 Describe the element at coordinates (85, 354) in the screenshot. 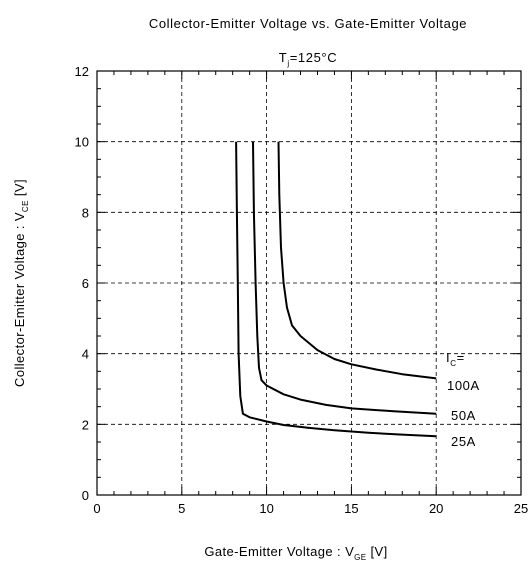

I see `y-tick-label: 4` at that location.